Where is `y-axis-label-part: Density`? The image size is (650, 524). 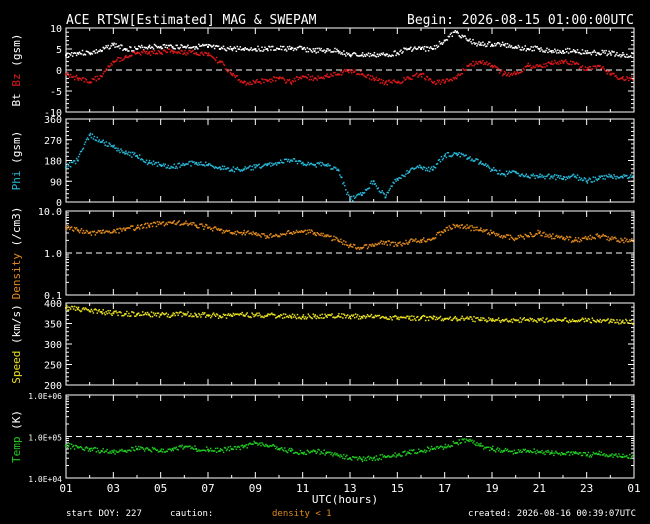
y-axis-label-part: Density is located at coordinates (16, 276).